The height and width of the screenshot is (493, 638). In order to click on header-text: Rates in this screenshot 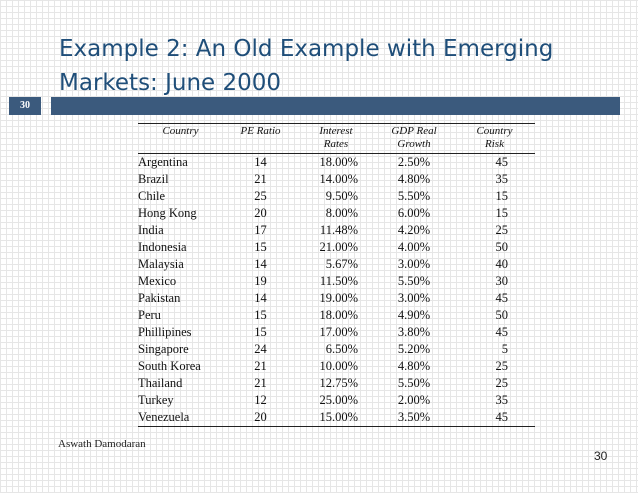, I will do `click(336, 144)`.